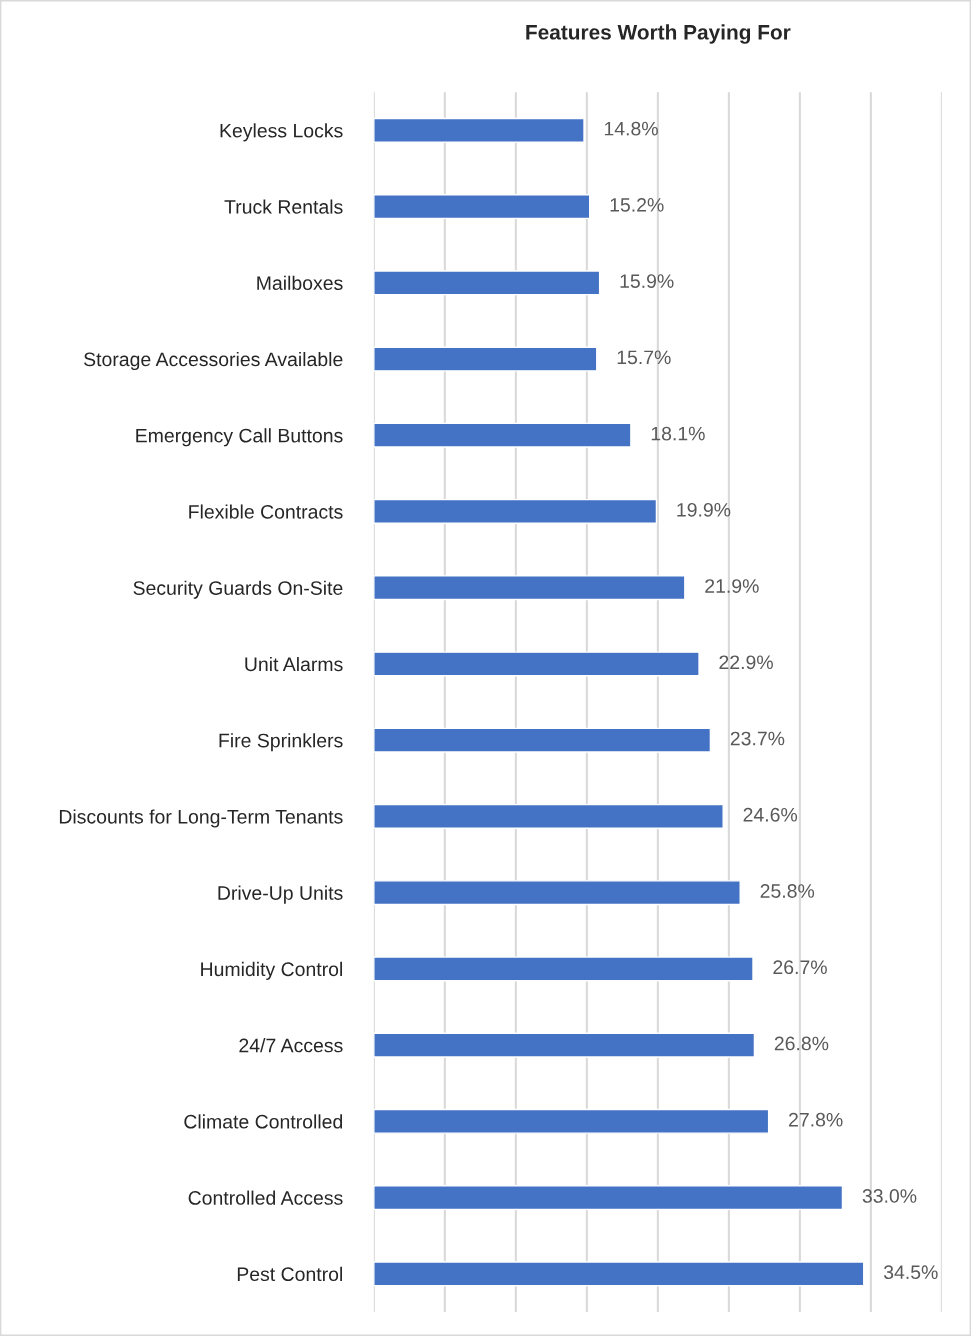 The width and height of the screenshot is (971, 1336). I want to click on data-label: 33.0%, so click(889, 1196).